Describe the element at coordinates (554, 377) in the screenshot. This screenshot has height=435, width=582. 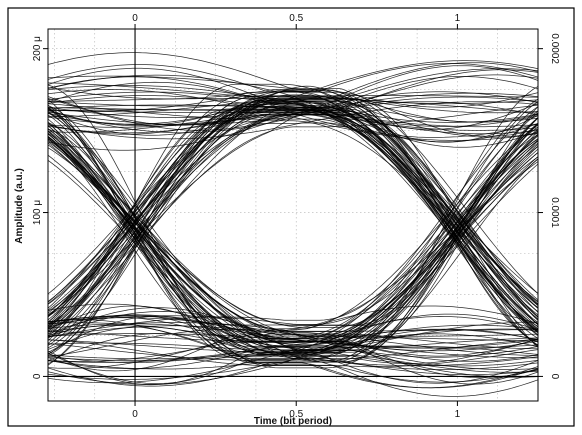
I see `y-tick-label-right-0: 0` at that location.